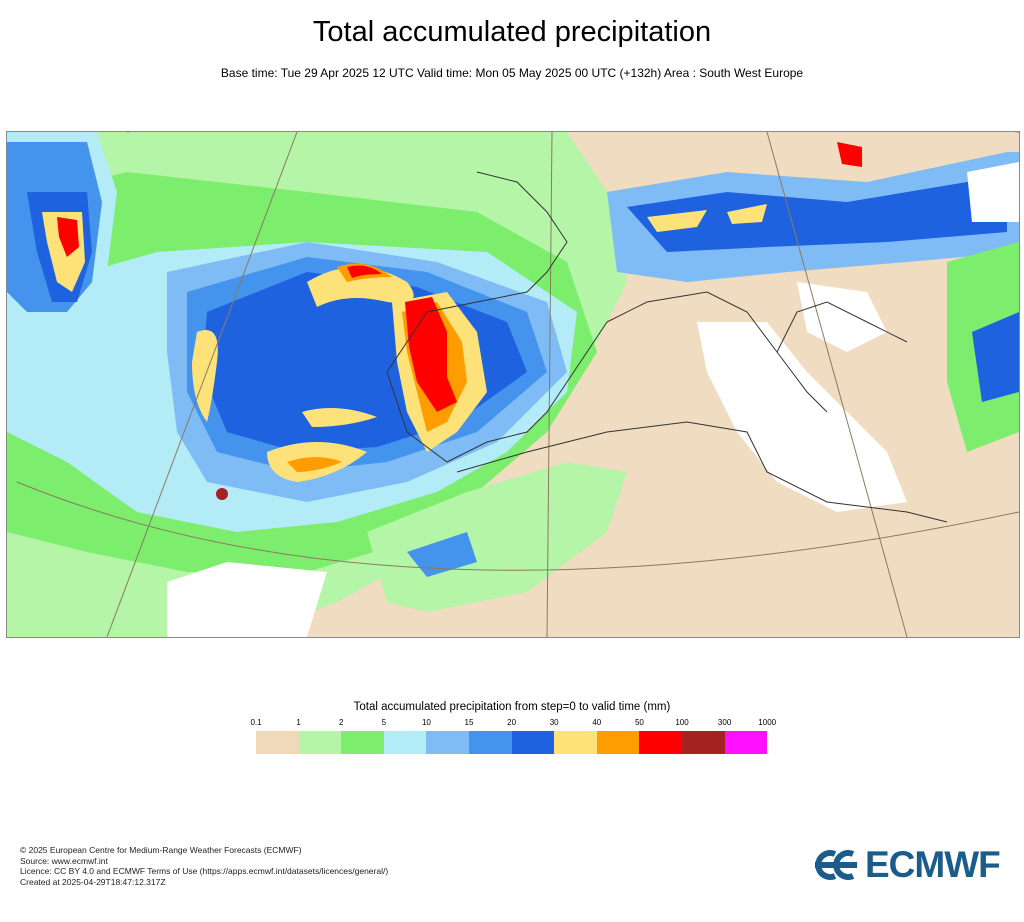  What do you see at coordinates (298, 722) in the screenshot?
I see `legend-tick: 1` at bounding box center [298, 722].